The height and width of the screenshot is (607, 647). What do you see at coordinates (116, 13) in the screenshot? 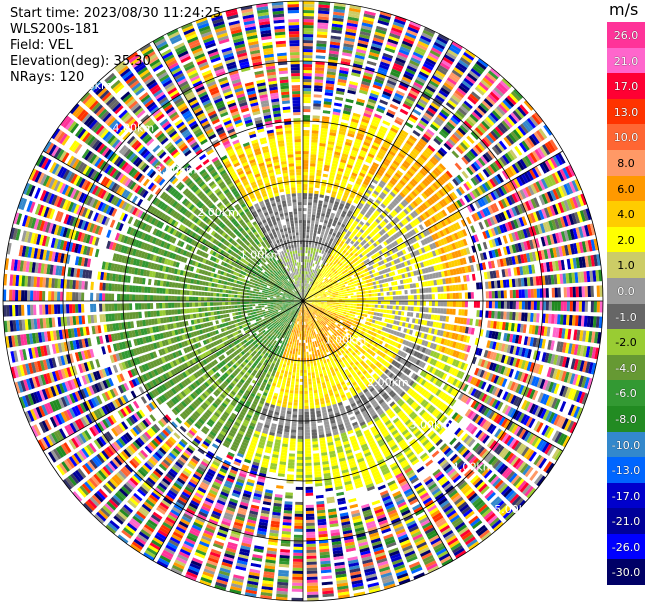
I see `start-time-label: Start time: 2023/08/30 11:24:25` at bounding box center [116, 13].